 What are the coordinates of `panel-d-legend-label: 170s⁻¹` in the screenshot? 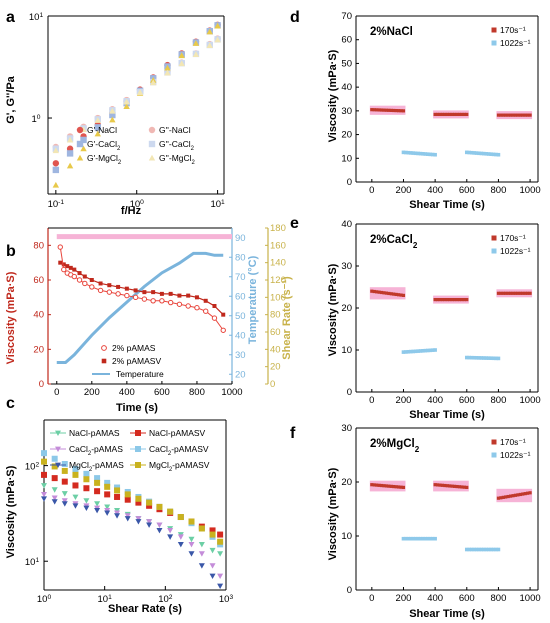 It's located at (513, 30).